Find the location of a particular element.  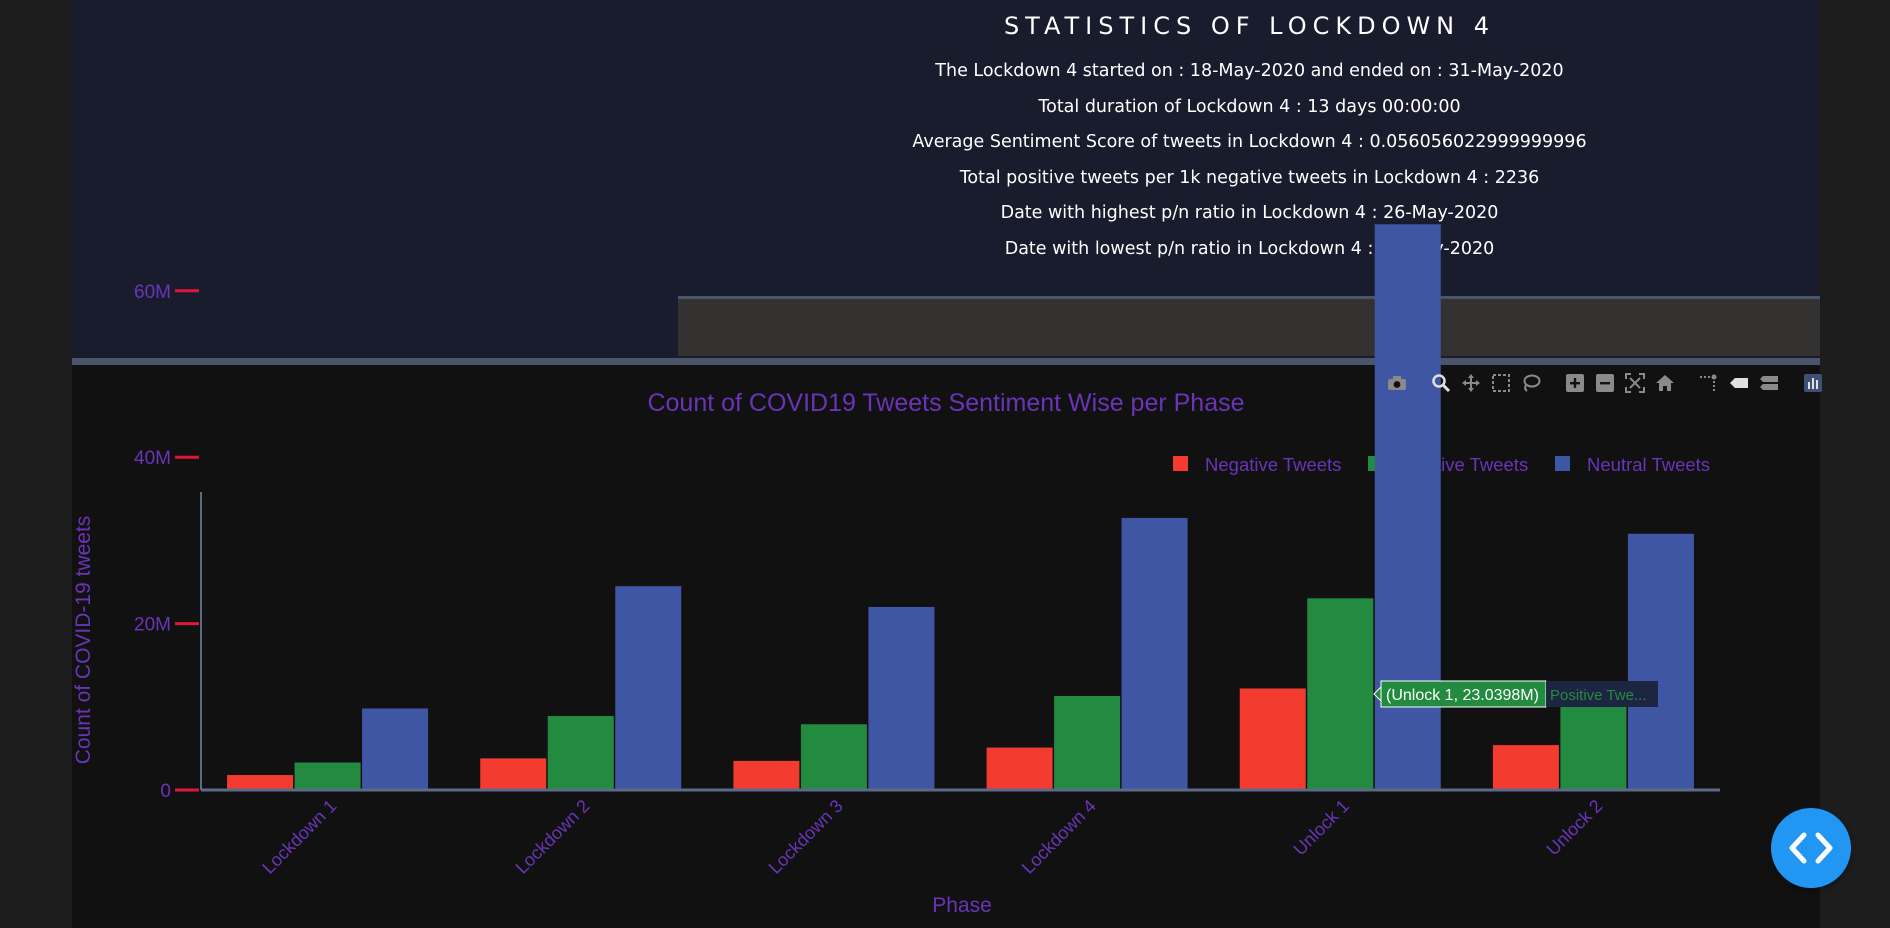

y-tick-label: 60M is located at coordinates (152, 292).